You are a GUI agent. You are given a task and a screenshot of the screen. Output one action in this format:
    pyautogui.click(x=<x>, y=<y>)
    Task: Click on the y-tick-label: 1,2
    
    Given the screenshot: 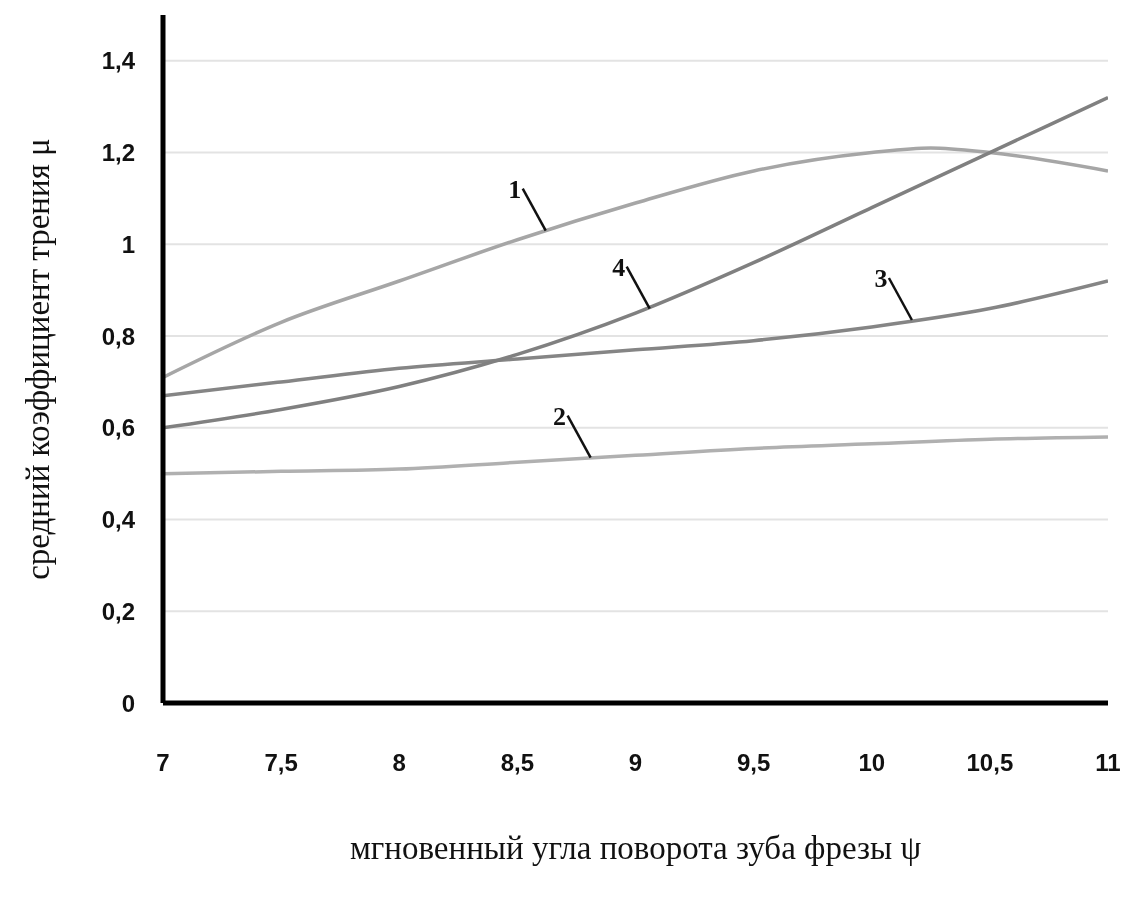 What is the action you would take?
    pyautogui.click(x=118, y=153)
    